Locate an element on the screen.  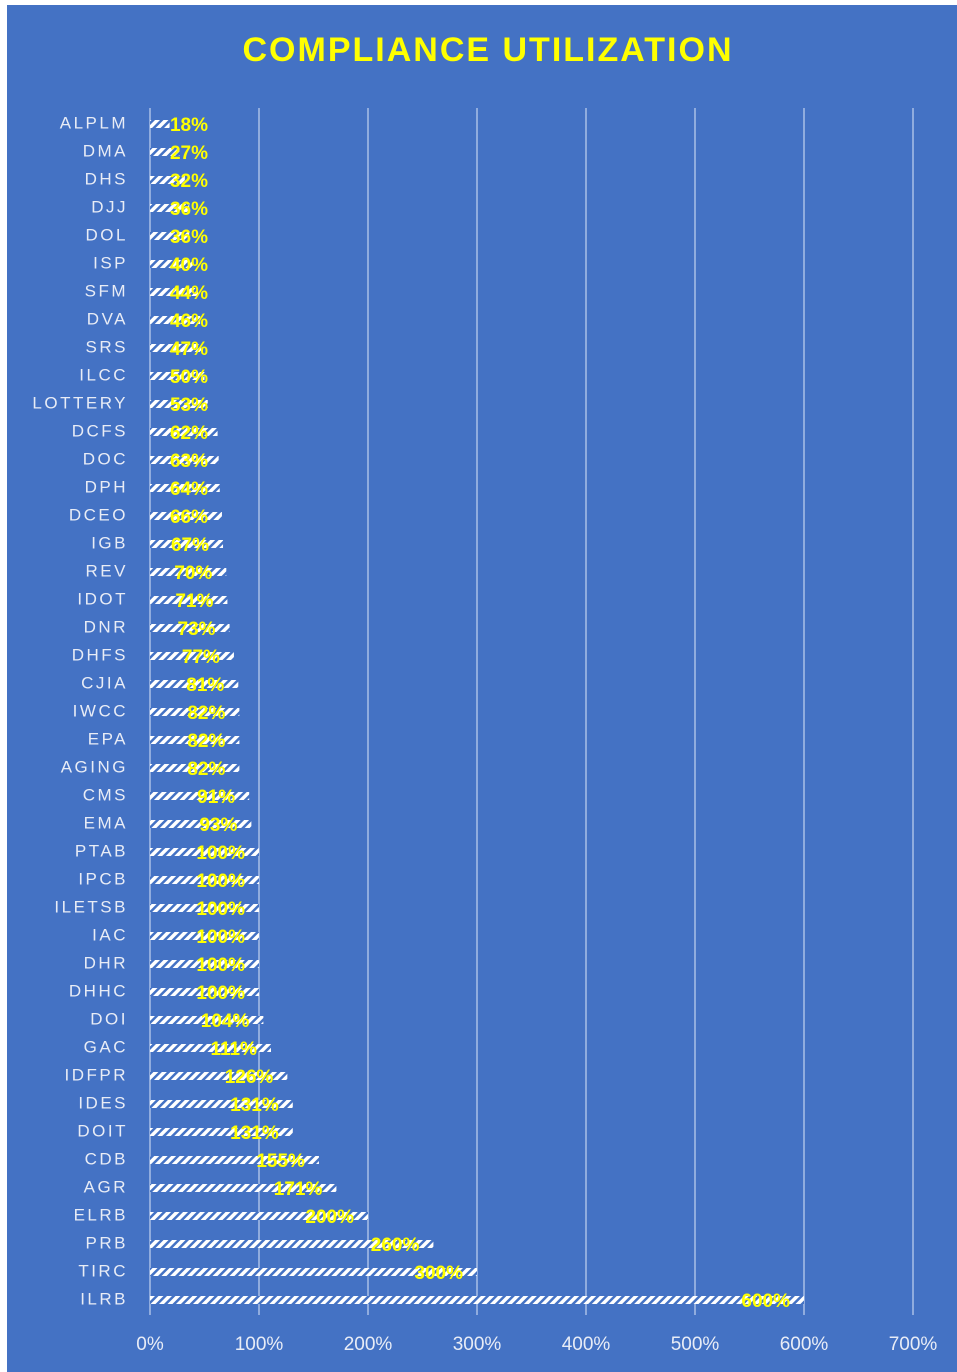
value-label: 300% is located at coordinates (438, 1273).